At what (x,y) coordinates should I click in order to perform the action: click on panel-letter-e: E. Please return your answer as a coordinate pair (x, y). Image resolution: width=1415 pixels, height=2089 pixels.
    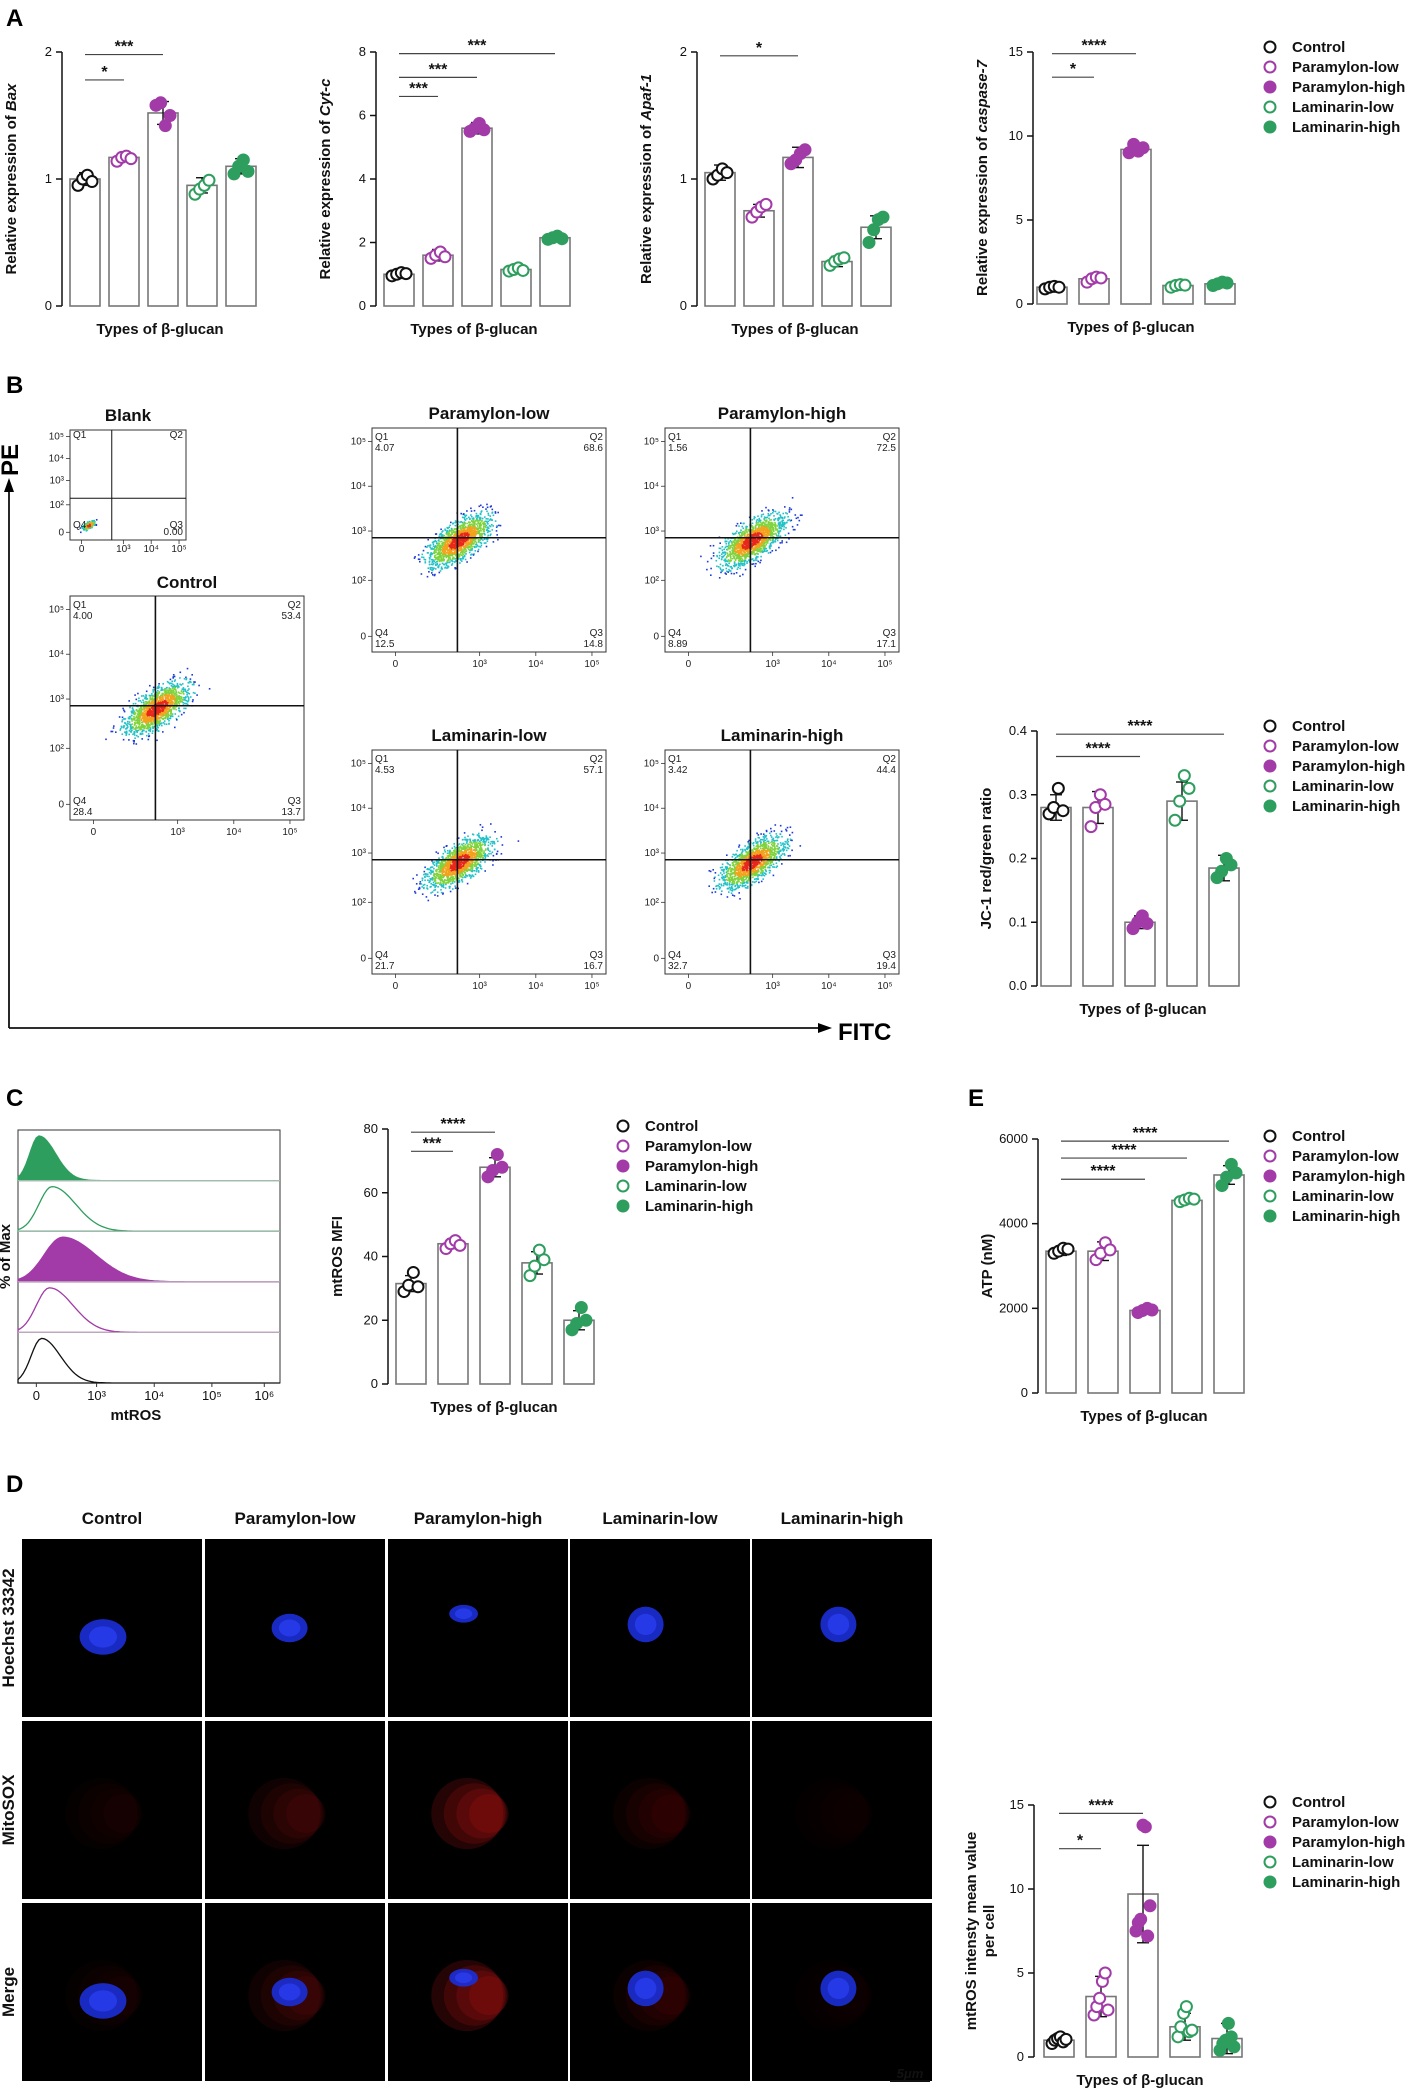
    Looking at the image, I should click on (976, 1098).